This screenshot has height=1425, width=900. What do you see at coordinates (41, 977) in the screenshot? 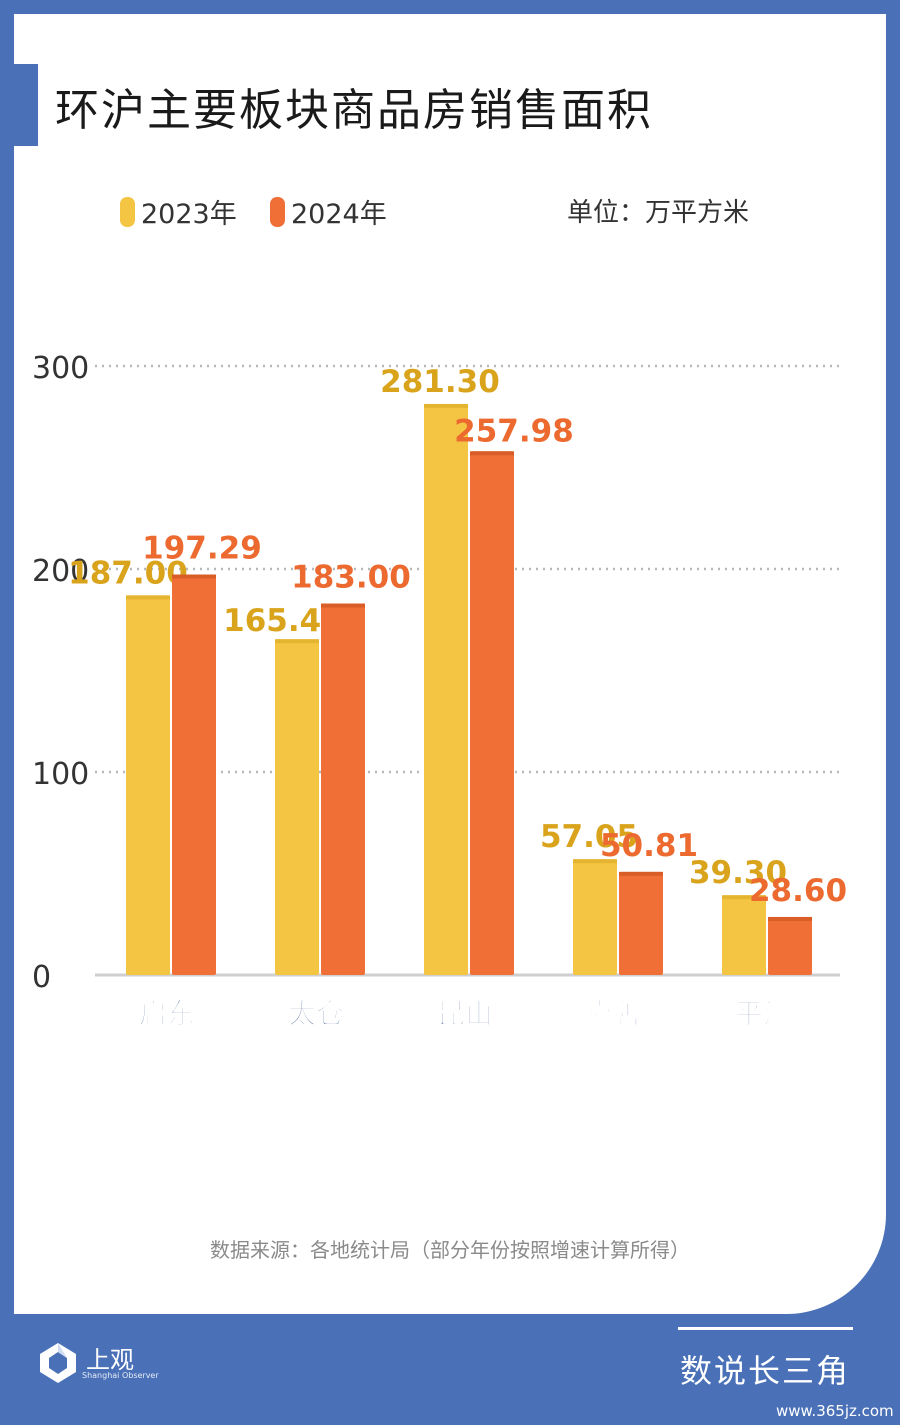
I see `y-tick-label: 0` at bounding box center [41, 977].